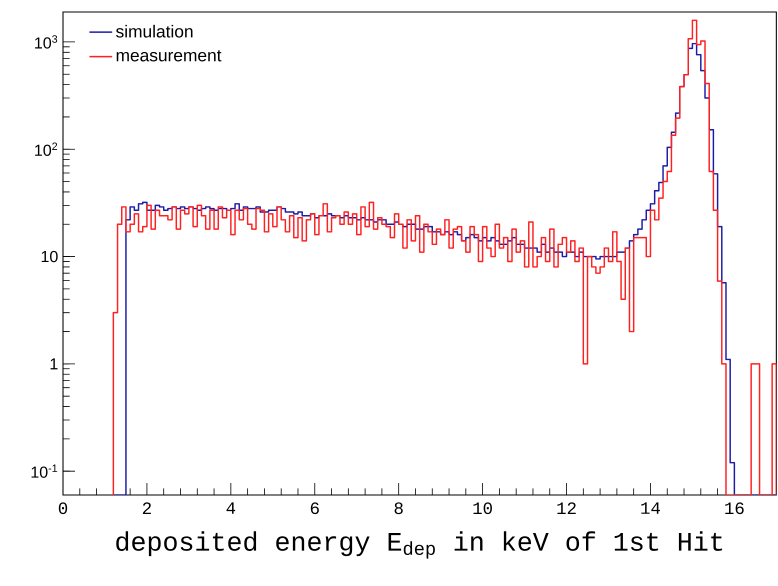 The height and width of the screenshot is (586, 778). What do you see at coordinates (45, 471) in the screenshot?
I see `y-tick-label: 10$^{-1}$` at bounding box center [45, 471].